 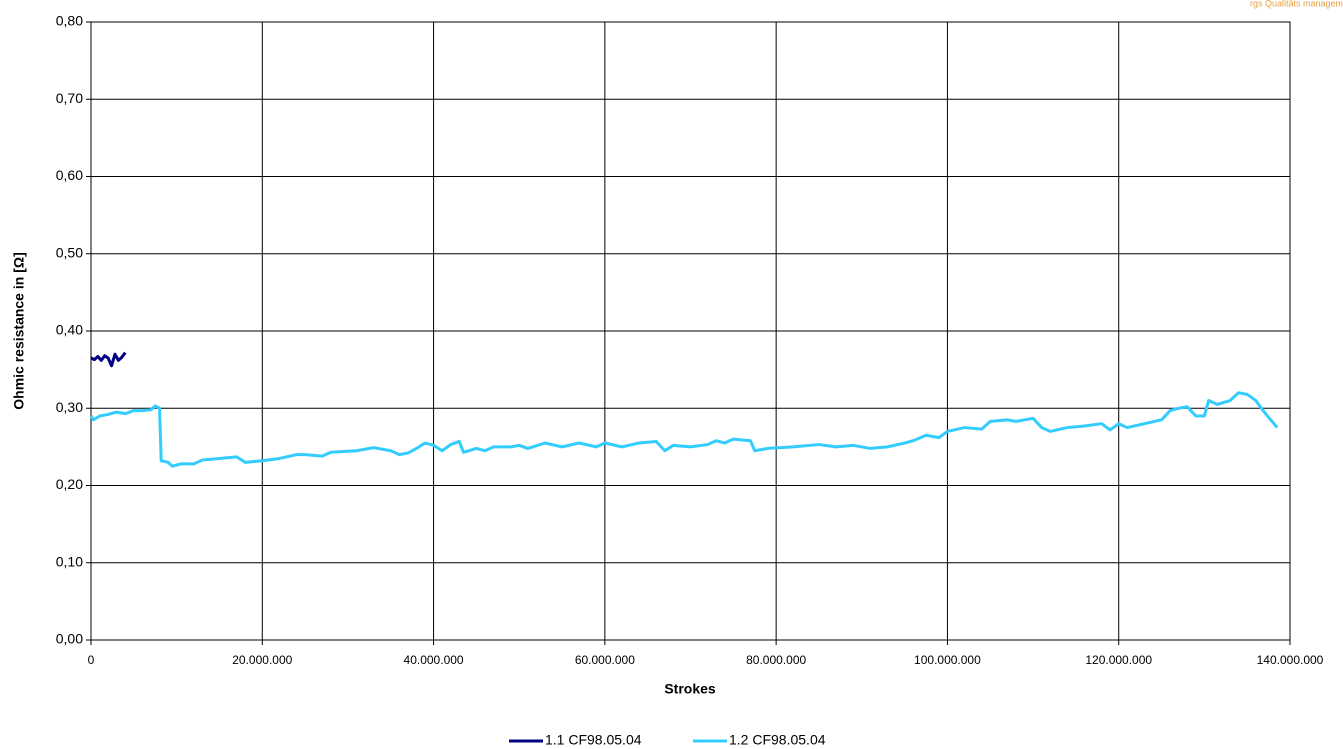 I want to click on y-tick-label: 0,10, so click(x=69, y=561).